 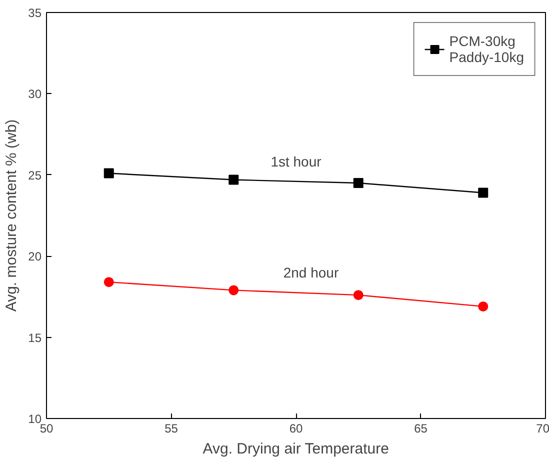 What do you see at coordinates (11, 215) in the screenshot?
I see `y-axis-title: Avg. mosture content % (wb)` at bounding box center [11, 215].